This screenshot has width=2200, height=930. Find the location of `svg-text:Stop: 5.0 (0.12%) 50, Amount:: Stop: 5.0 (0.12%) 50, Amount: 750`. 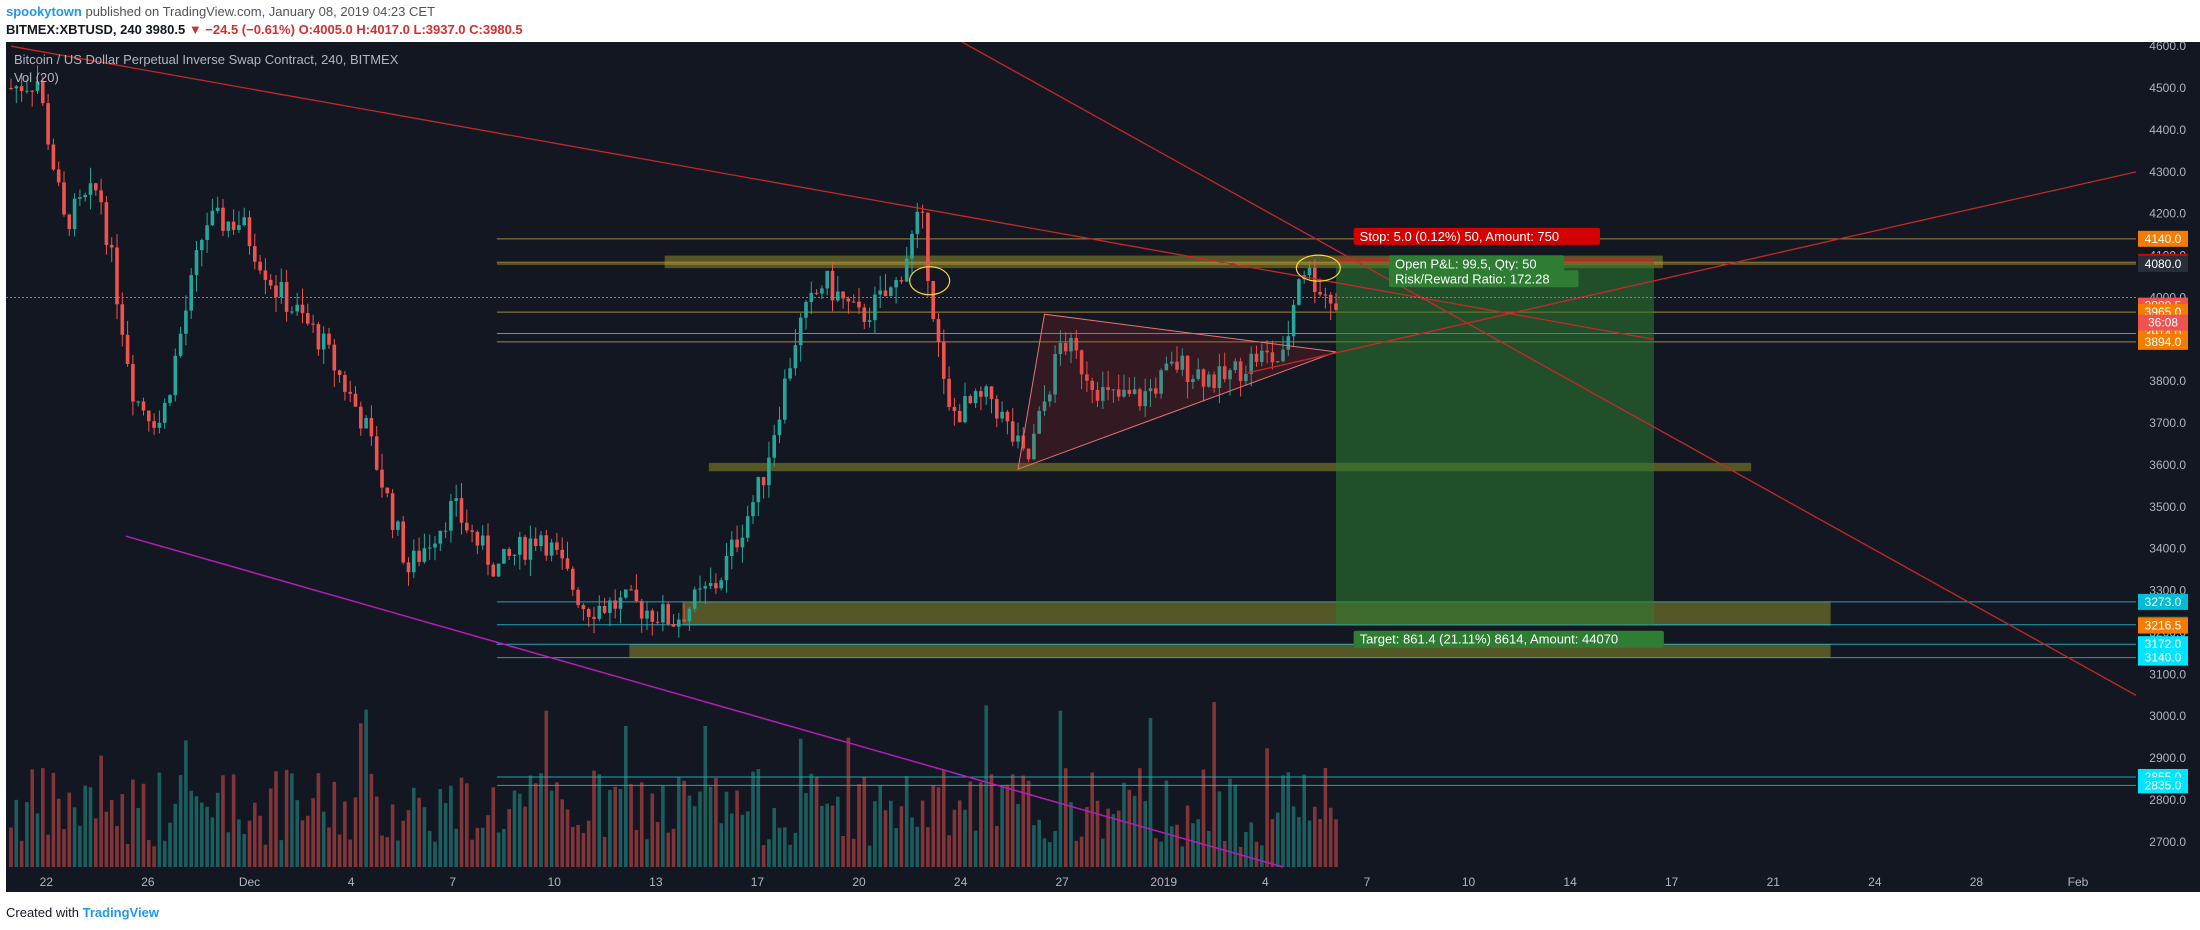

svg-text:Stop: 5.0 (0.12%) 50, Amount:: Stop: 5.0 (0.12%) 50, Amount: 750 is located at coordinates (1459, 236).